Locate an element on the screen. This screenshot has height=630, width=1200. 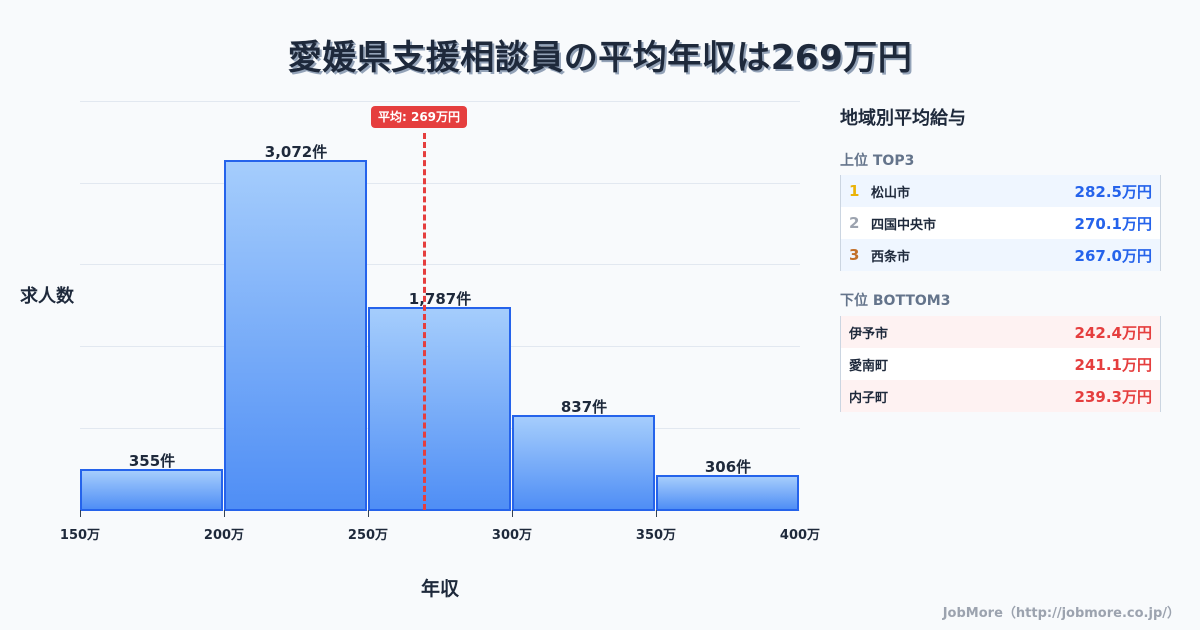
city-name: 内子町 is located at coordinates (869, 398).